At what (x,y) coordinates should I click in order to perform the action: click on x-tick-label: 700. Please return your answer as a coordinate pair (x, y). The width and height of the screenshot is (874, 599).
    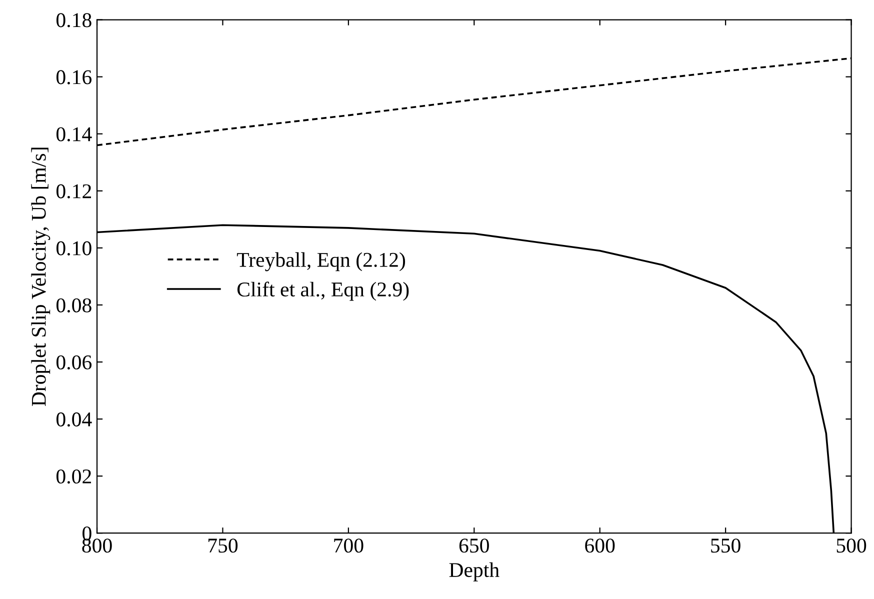
    Looking at the image, I should click on (349, 545).